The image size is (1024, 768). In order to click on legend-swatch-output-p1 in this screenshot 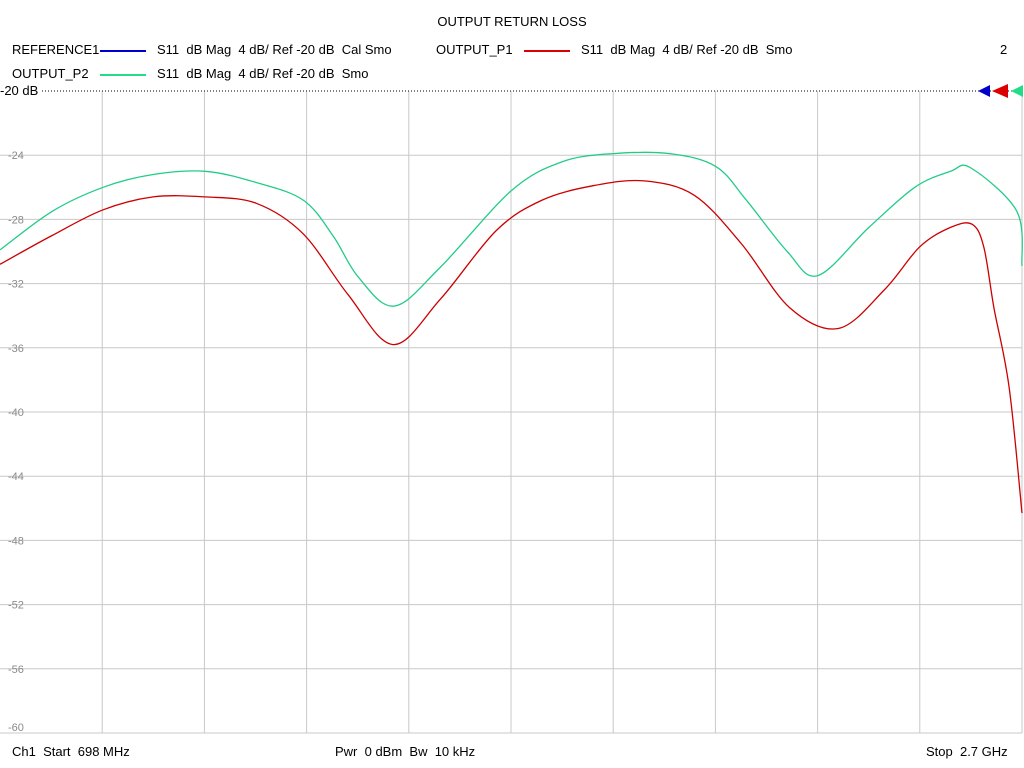, I will do `click(547, 51)`.